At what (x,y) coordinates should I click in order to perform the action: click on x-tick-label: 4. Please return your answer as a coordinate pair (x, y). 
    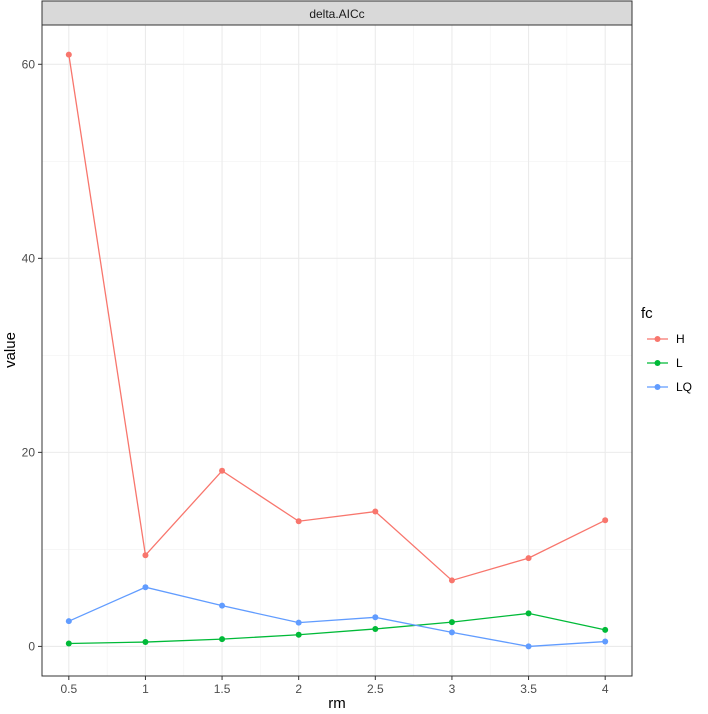
    Looking at the image, I should click on (605, 689).